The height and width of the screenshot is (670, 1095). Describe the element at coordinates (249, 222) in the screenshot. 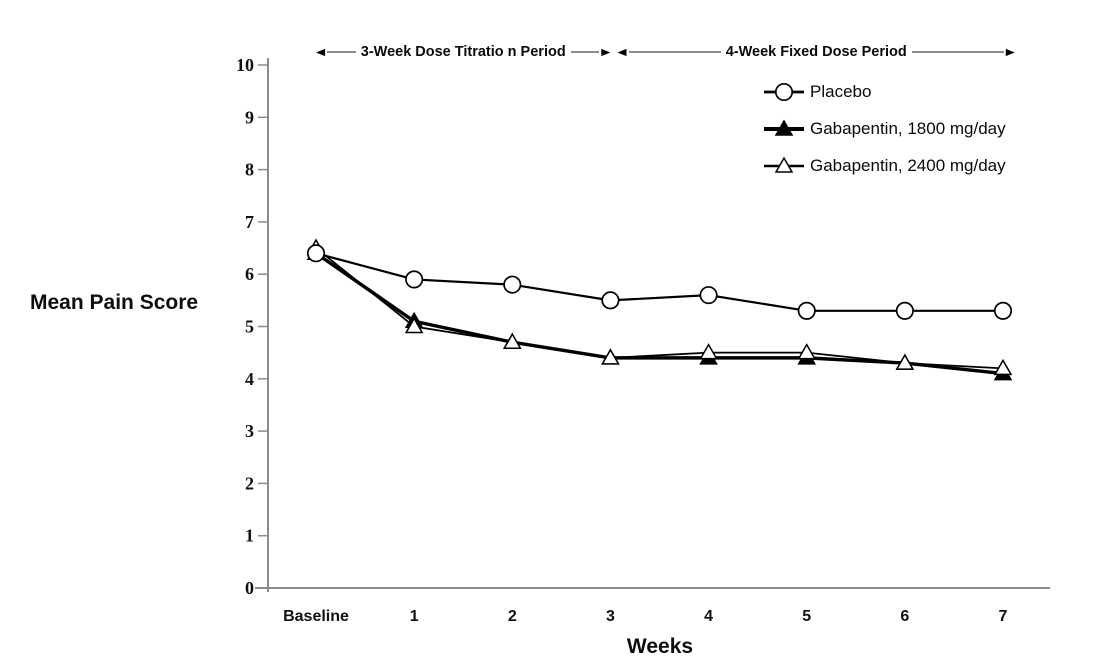

I see `y-tick-label: 7` at that location.